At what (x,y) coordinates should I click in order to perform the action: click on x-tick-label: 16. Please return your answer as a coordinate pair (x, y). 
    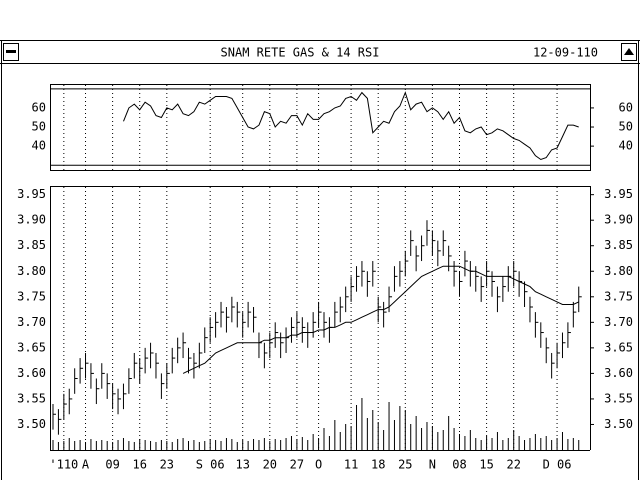
    Looking at the image, I should click on (139, 465).